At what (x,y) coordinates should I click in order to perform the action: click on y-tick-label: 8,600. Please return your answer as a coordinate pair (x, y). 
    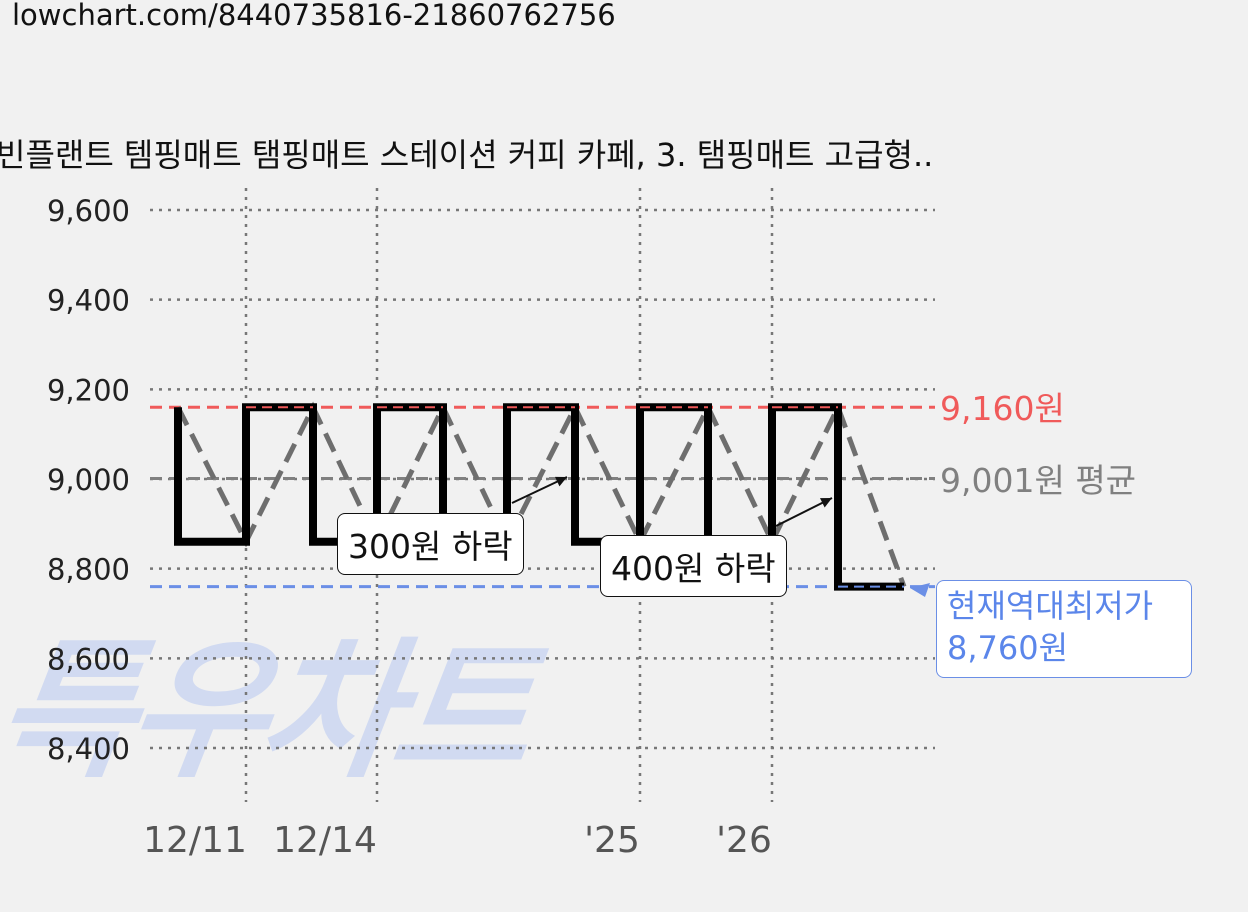
    Looking at the image, I should click on (88, 659).